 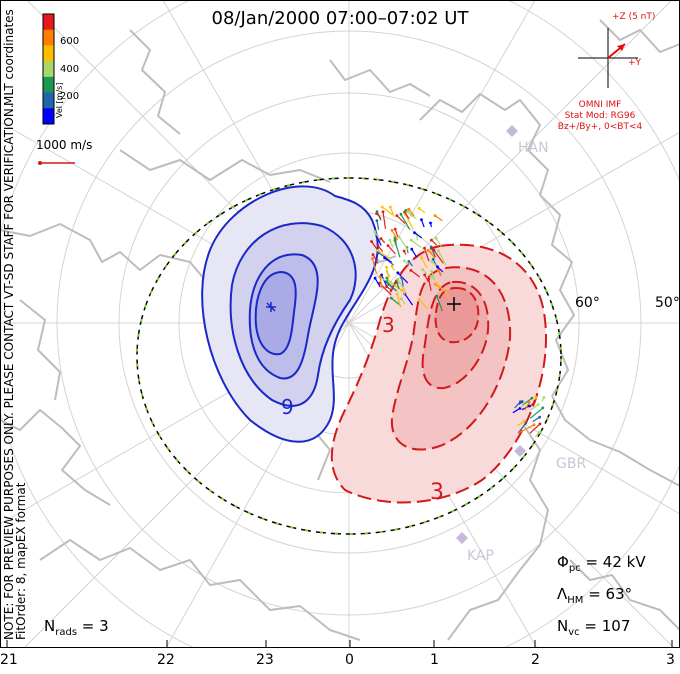 I want to click on station-markers, so click(x=491, y=334).